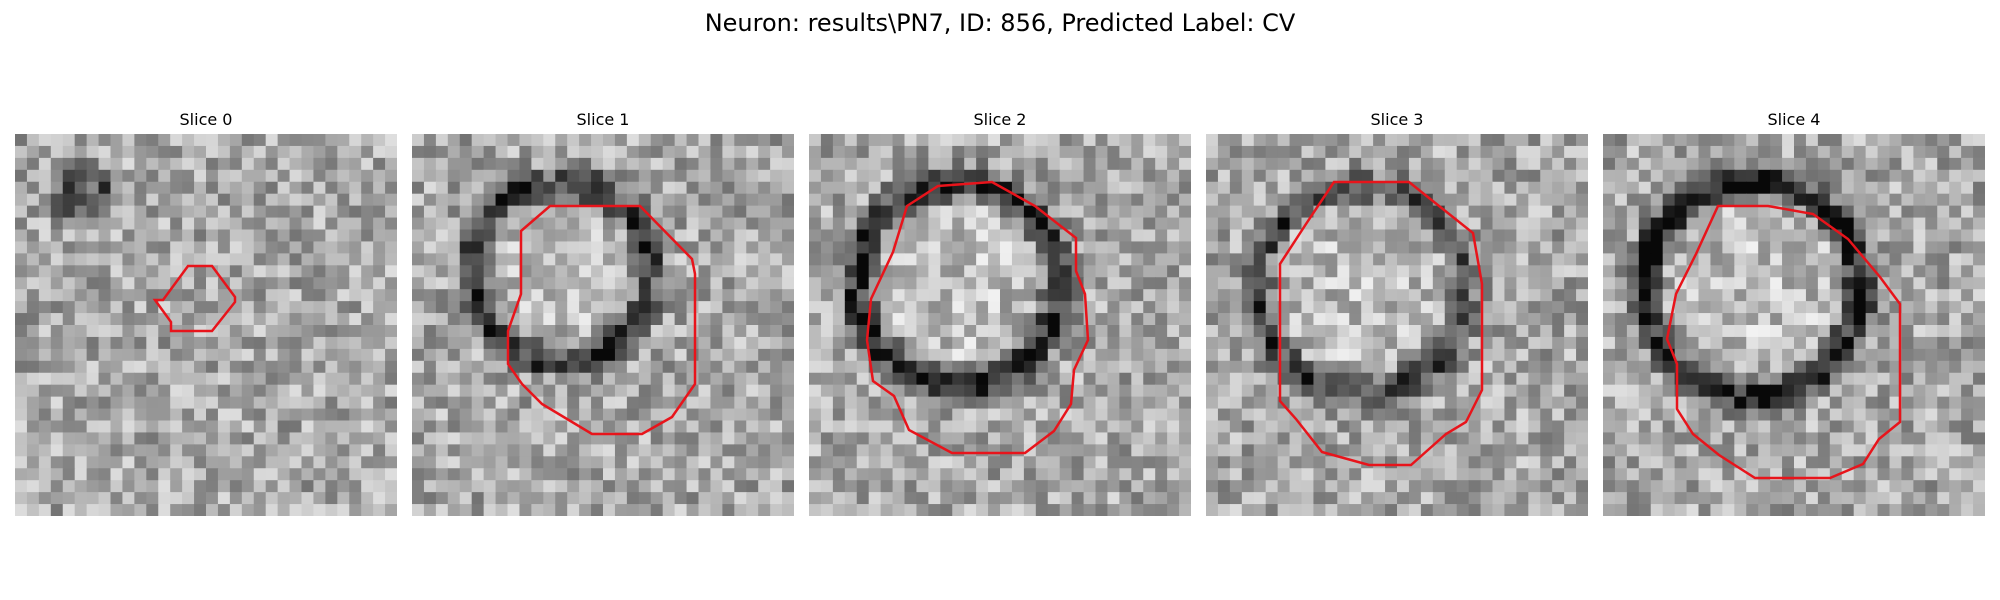 The image size is (2000, 600). Describe the element at coordinates (1397, 119) in the screenshot. I see `slice-title-3: Slice 3` at that location.